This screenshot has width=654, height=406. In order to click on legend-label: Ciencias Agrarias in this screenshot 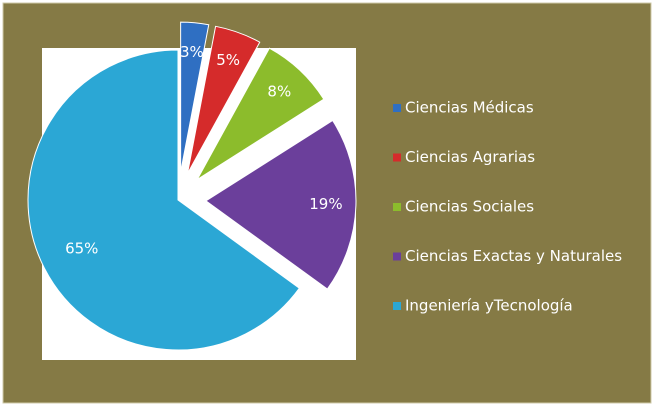, I will do `click(470, 157)`.